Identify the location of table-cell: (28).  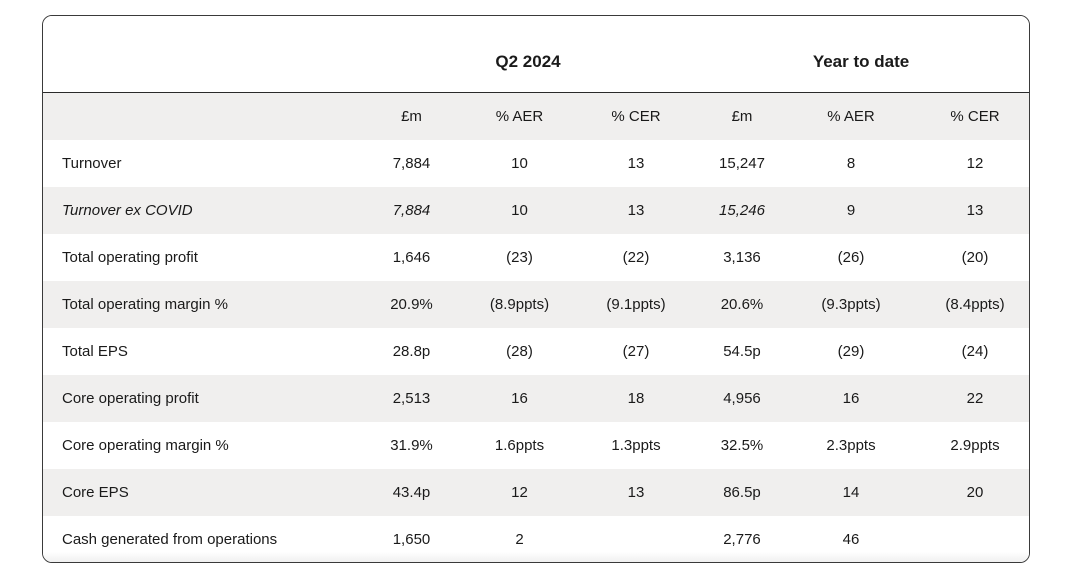
(519, 351).